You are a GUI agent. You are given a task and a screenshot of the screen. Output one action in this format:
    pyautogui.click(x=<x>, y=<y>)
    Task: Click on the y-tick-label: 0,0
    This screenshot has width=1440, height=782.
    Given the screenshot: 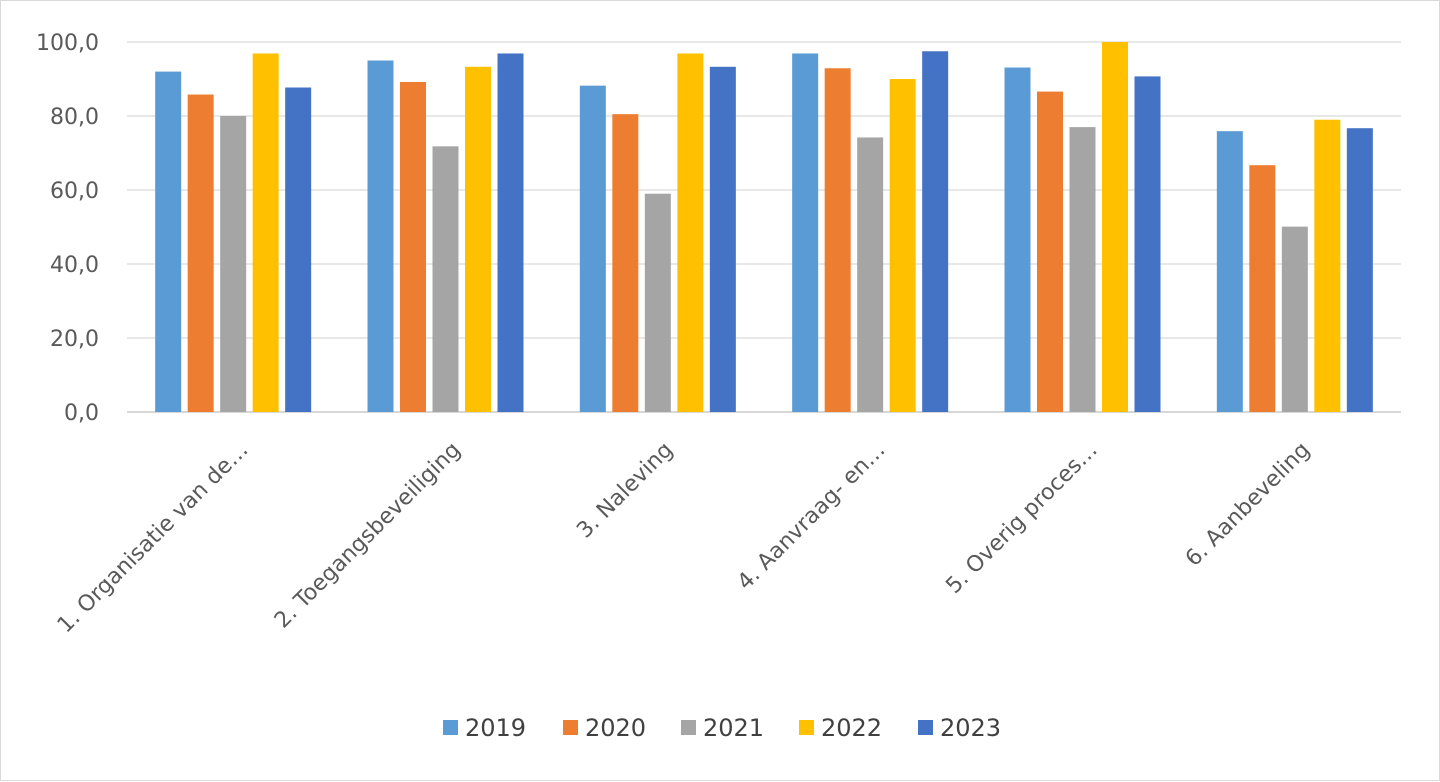 What is the action you would take?
    pyautogui.click(x=81, y=413)
    